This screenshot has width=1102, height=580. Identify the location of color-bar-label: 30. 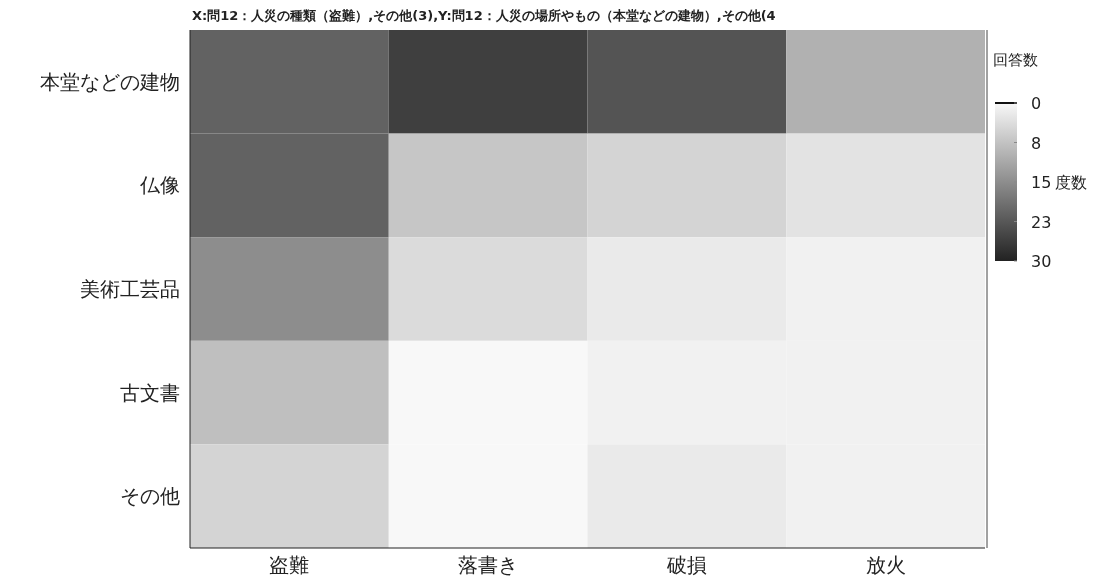
(1041, 261).